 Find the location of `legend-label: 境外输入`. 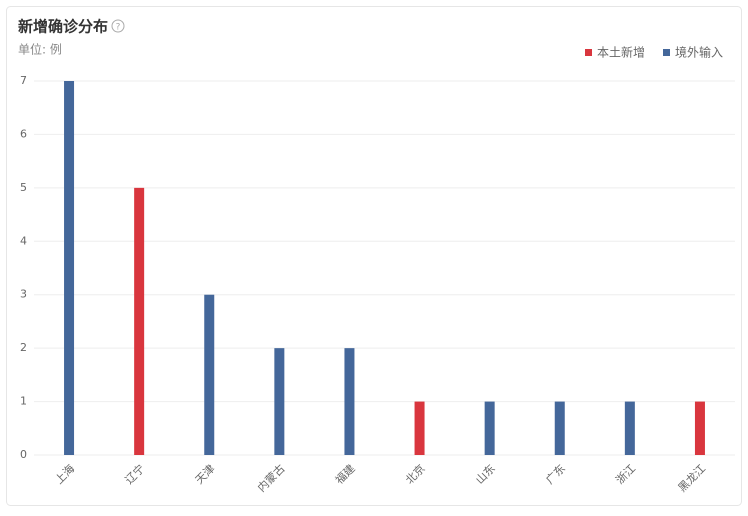

legend-label: 境外输入 is located at coordinates (699, 52).